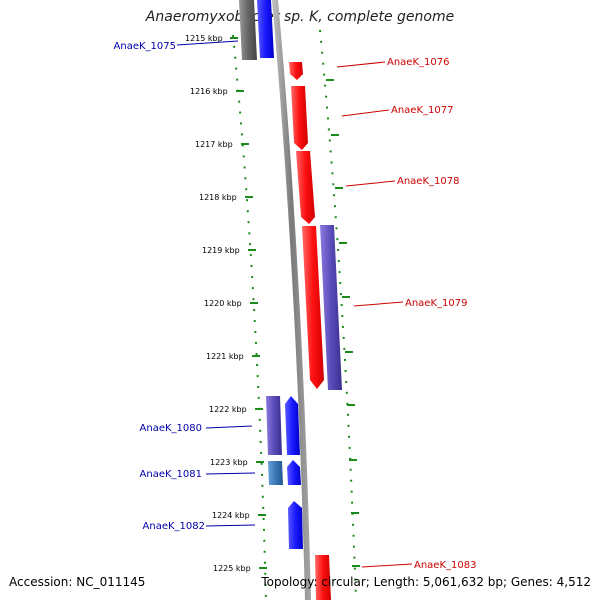 The height and width of the screenshot is (600, 600). I want to click on gene-label-anaek-1079: AnaeK_1079, so click(436, 303).